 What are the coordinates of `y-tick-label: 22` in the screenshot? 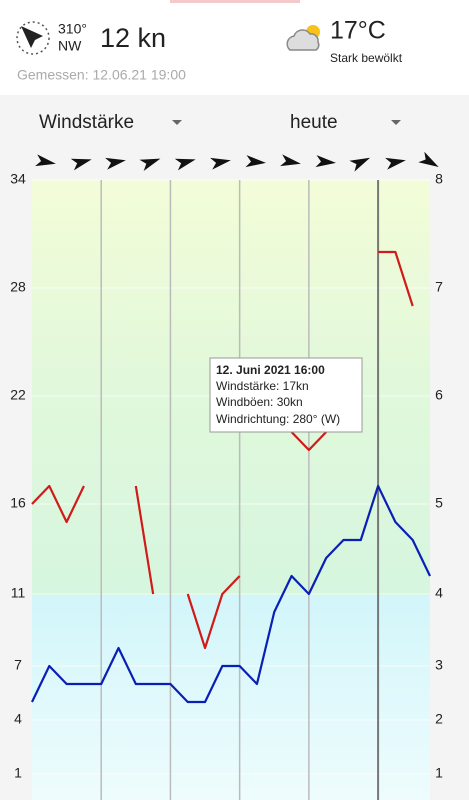 It's located at (18, 395).